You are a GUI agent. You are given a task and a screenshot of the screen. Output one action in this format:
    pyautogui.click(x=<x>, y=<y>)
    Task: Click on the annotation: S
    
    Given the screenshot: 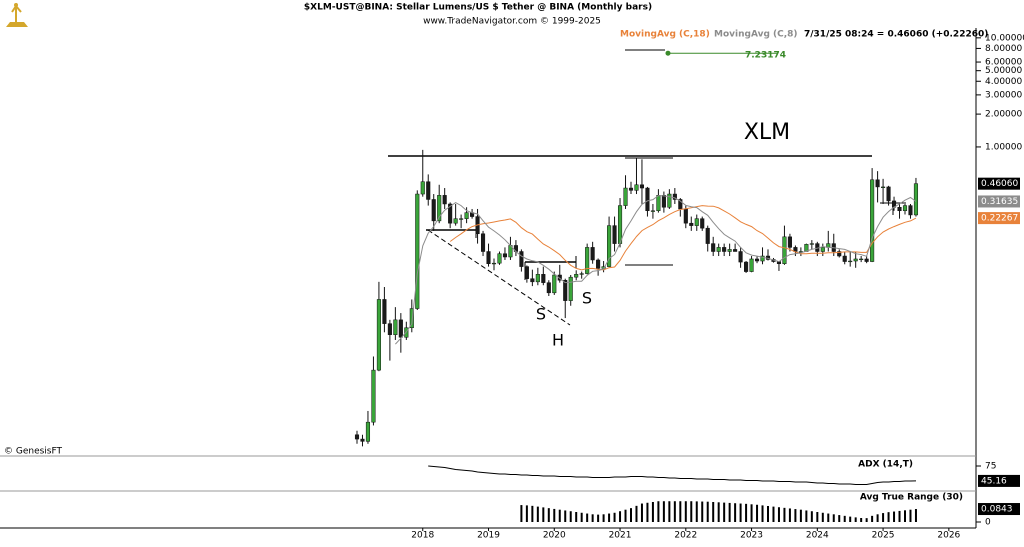 What is the action you would take?
    pyautogui.click(x=541, y=314)
    